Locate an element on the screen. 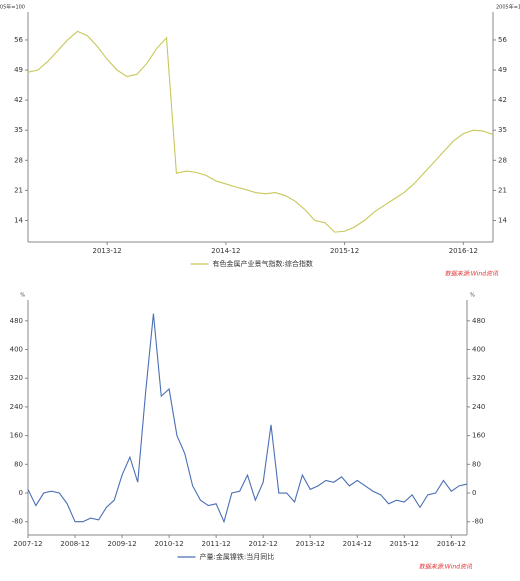  x-tick-label: 2010-12 is located at coordinates (168, 544).